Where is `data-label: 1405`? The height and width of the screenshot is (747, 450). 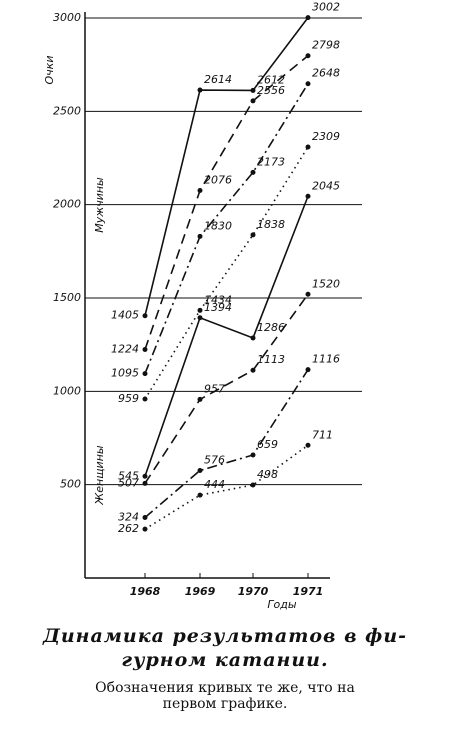 data-label: 1405 is located at coordinates (125, 315).